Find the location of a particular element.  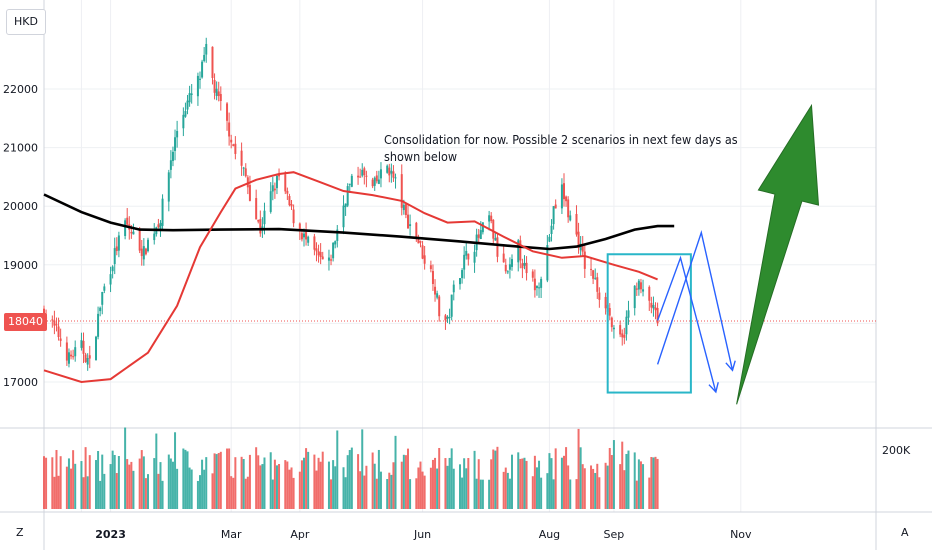

volume-scale-label: 200K is located at coordinates (896, 450).